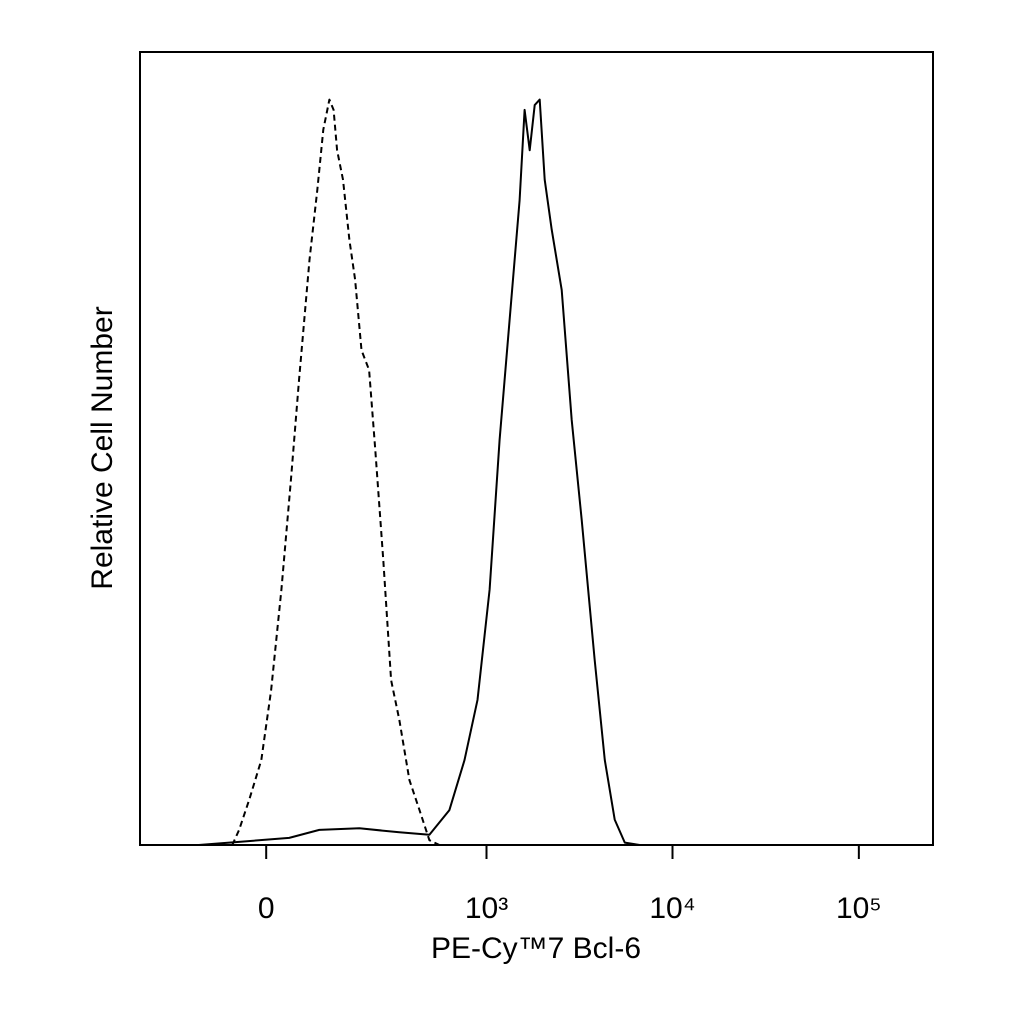  What do you see at coordinates (335, 472) in the screenshot?
I see `histogram-line` at bounding box center [335, 472].